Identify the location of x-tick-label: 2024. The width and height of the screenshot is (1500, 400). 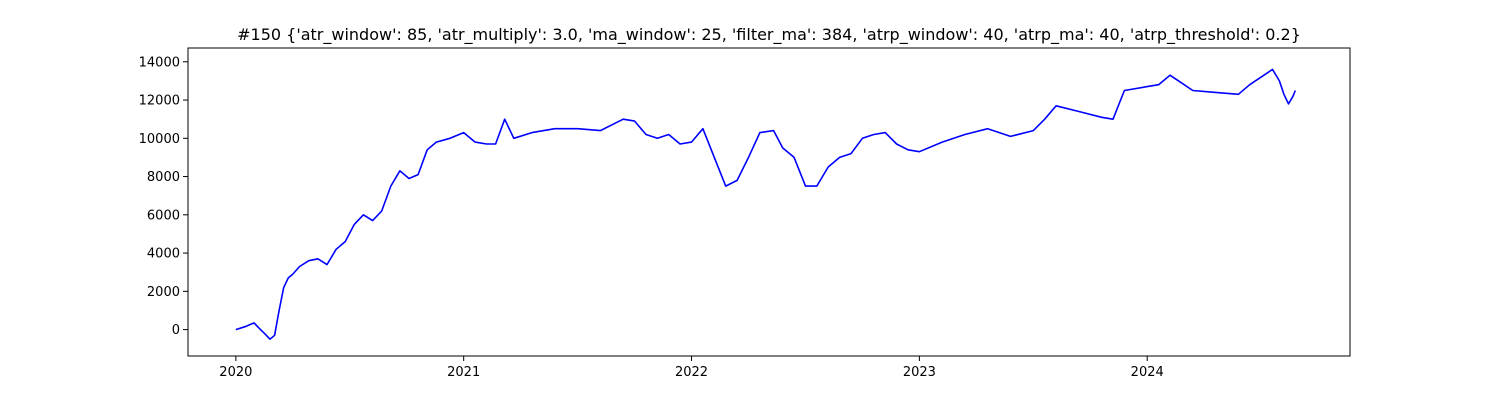
(1147, 372).